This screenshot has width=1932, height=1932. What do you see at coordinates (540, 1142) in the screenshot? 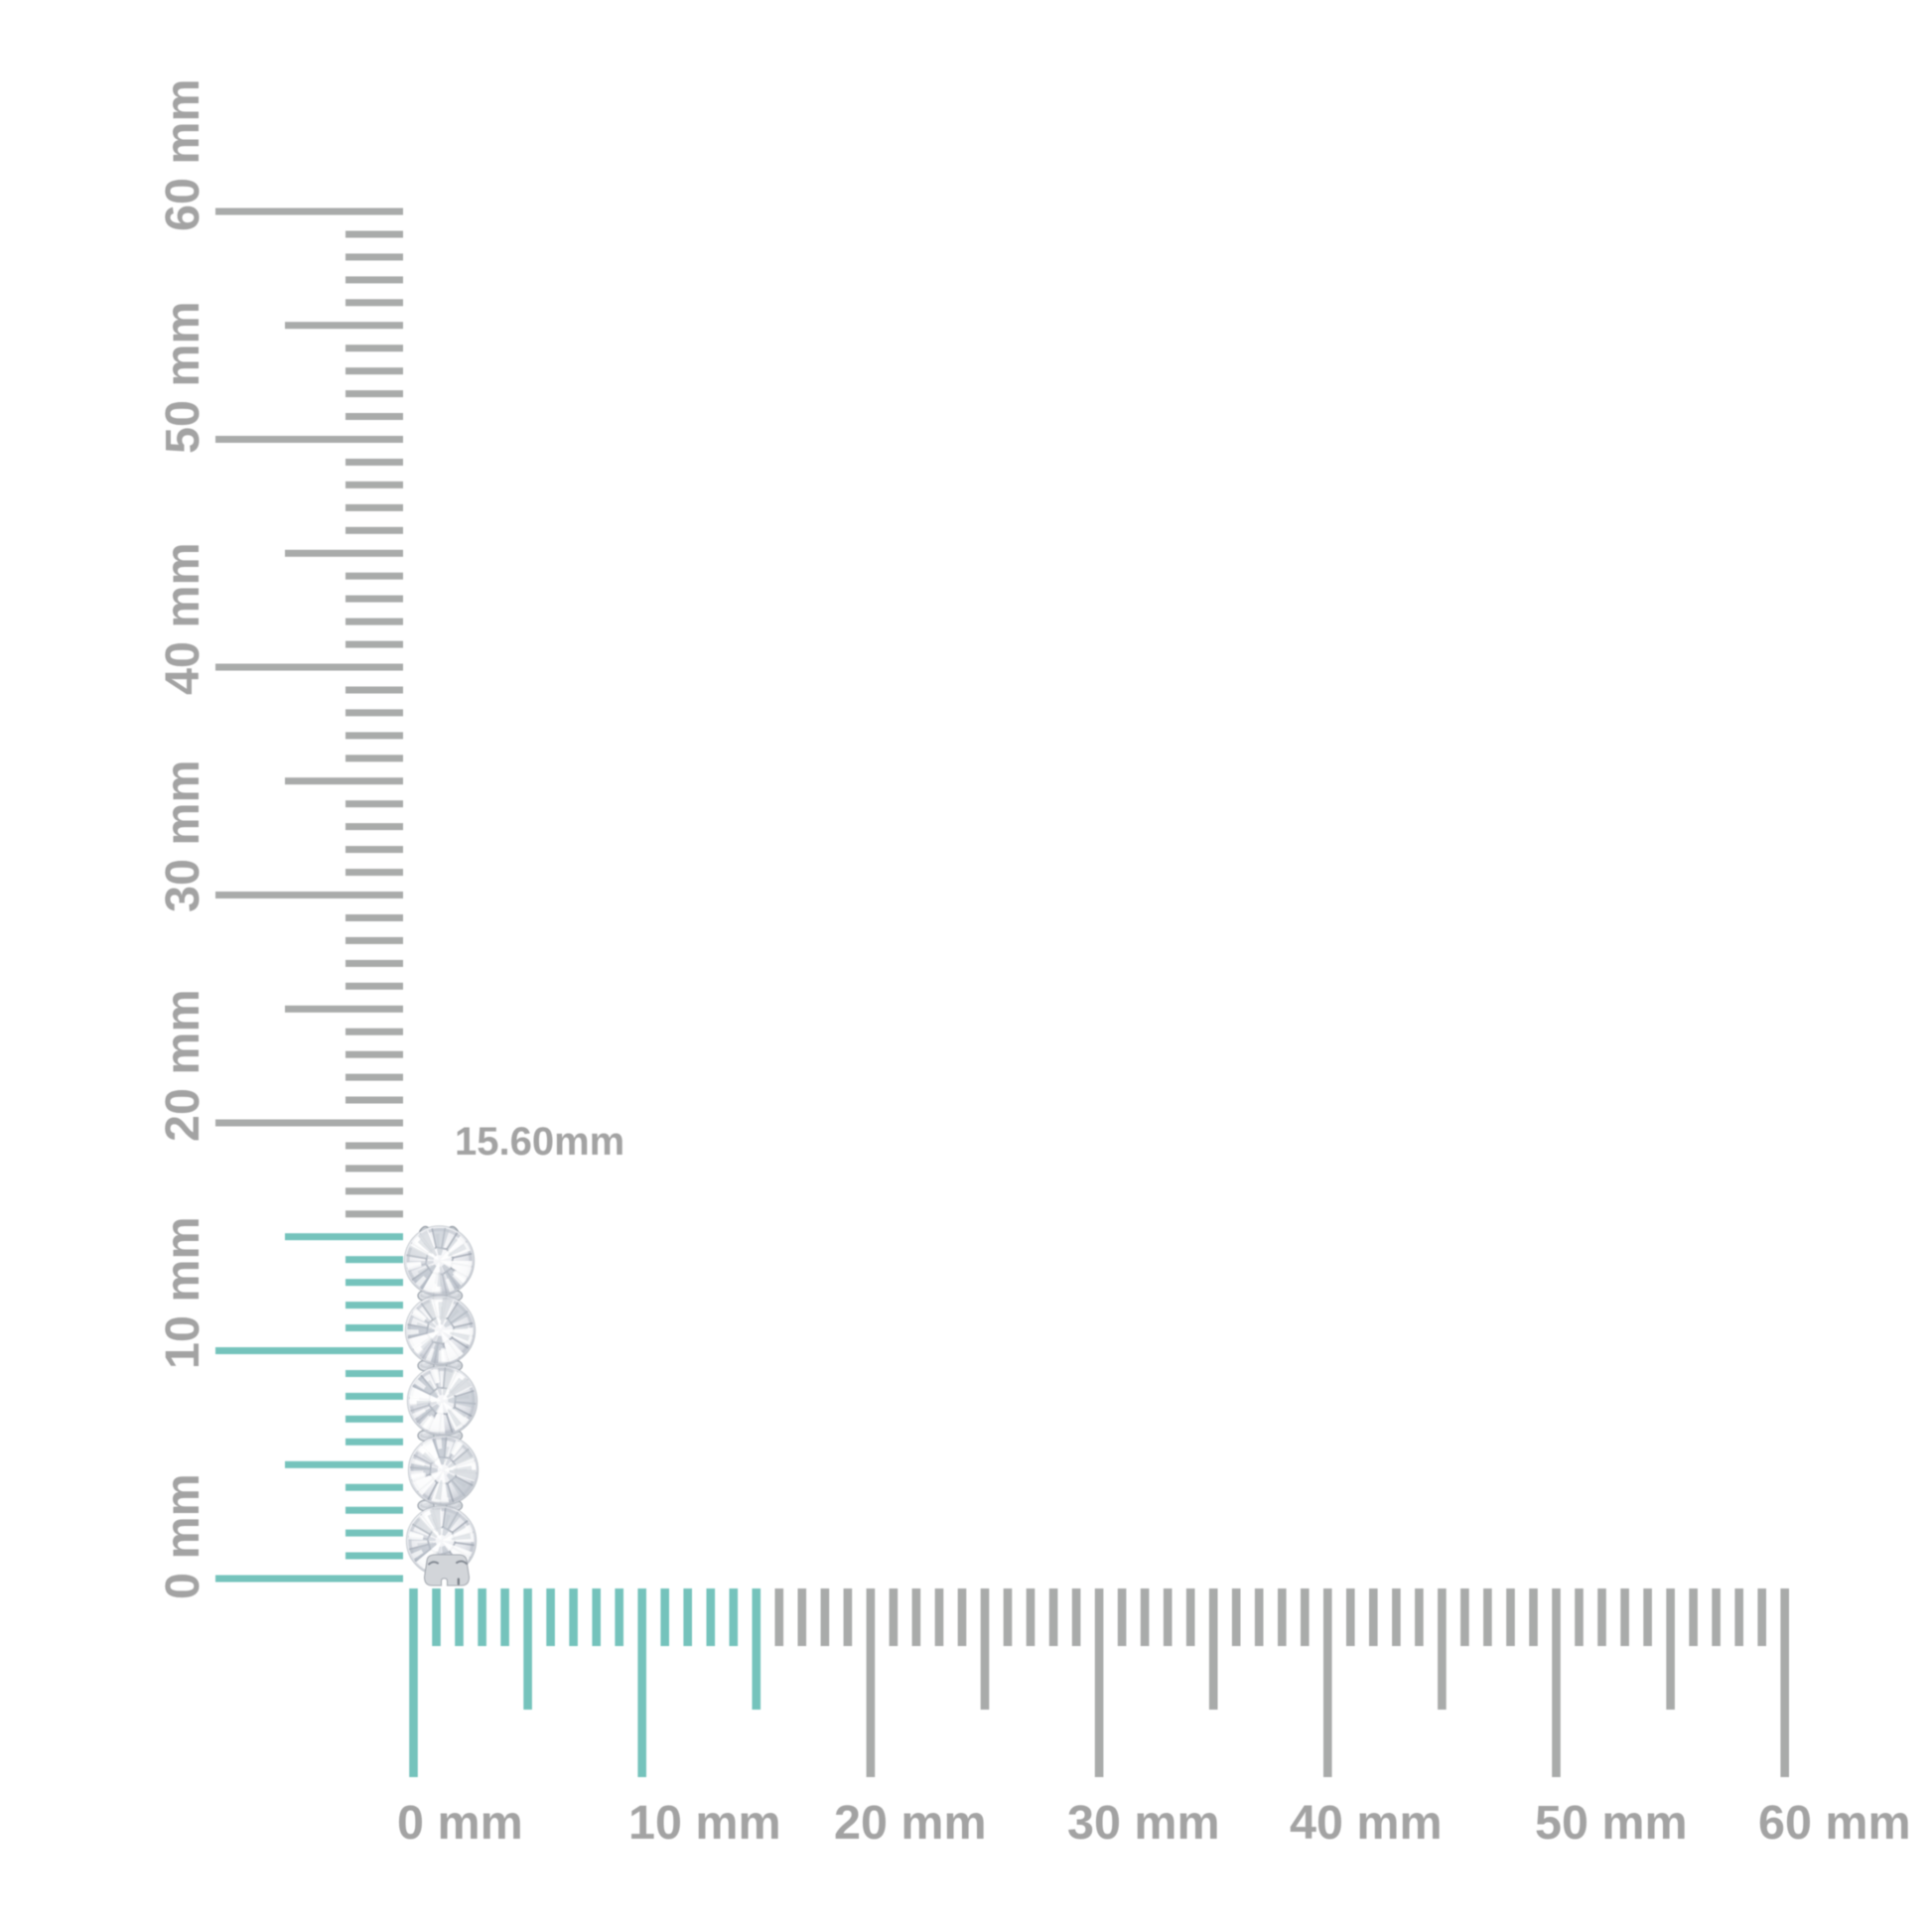
I see `svg-text: 15.60mm` at bounding box center [540, 1142].